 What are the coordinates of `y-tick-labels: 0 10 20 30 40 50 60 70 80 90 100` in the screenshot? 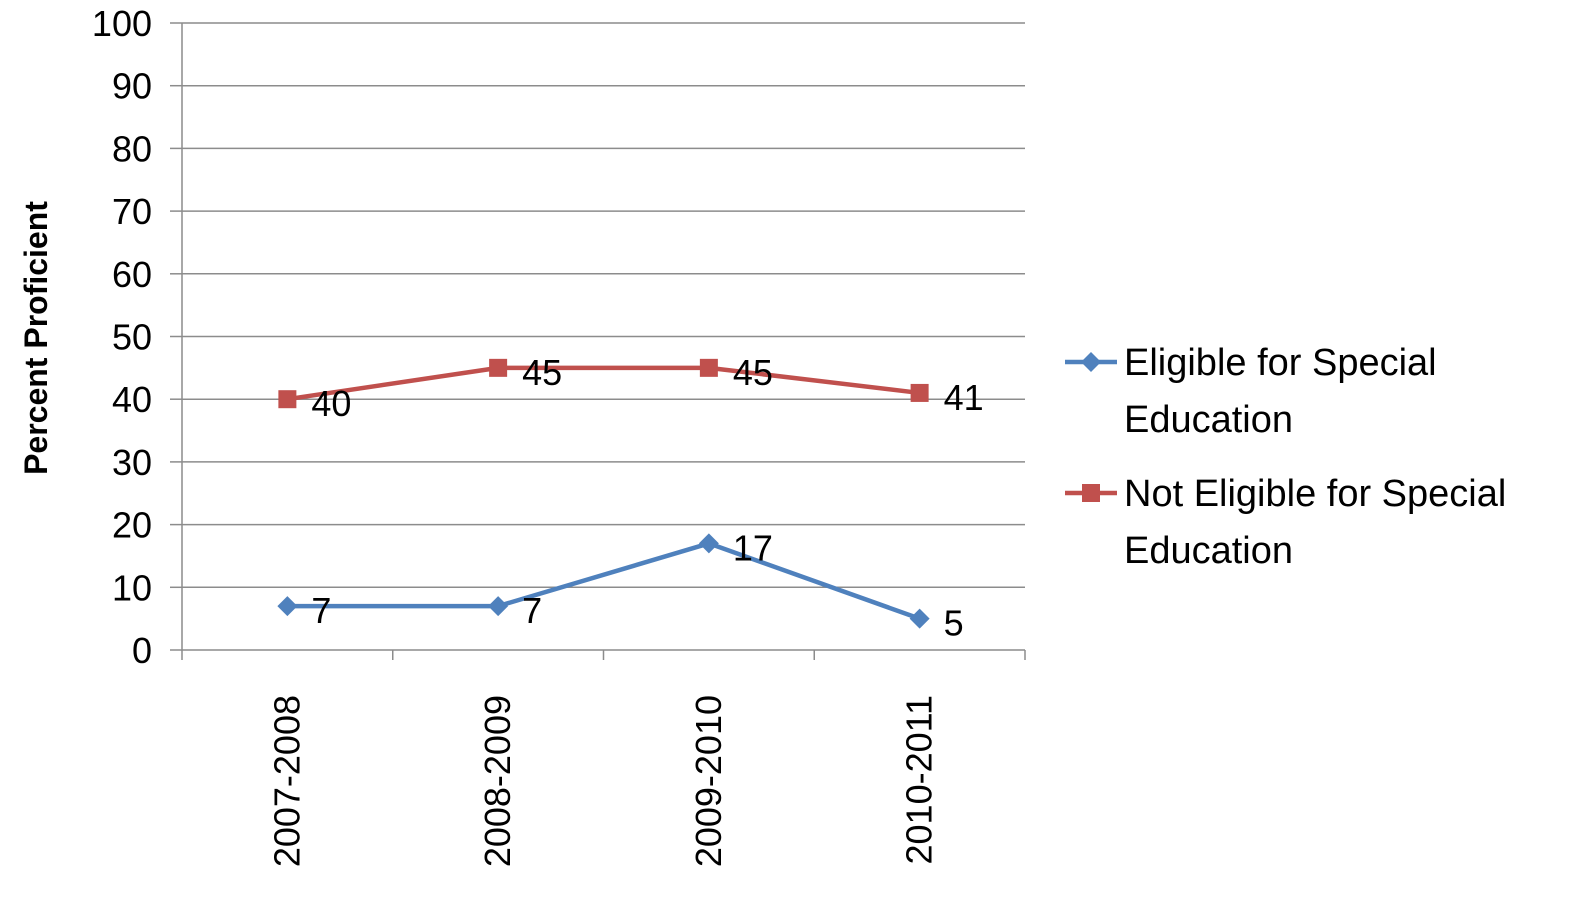 It's located at (122, 337).